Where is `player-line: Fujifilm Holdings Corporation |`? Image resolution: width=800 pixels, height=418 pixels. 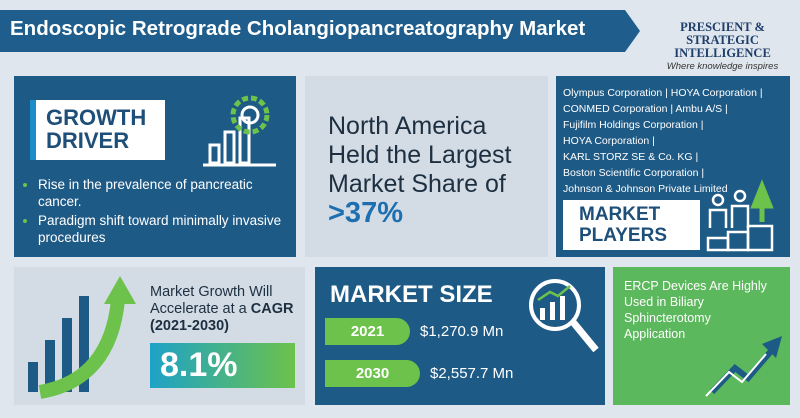
player-line: Fujifilm Holdings Corporation | is located at coordinates (633, 125).